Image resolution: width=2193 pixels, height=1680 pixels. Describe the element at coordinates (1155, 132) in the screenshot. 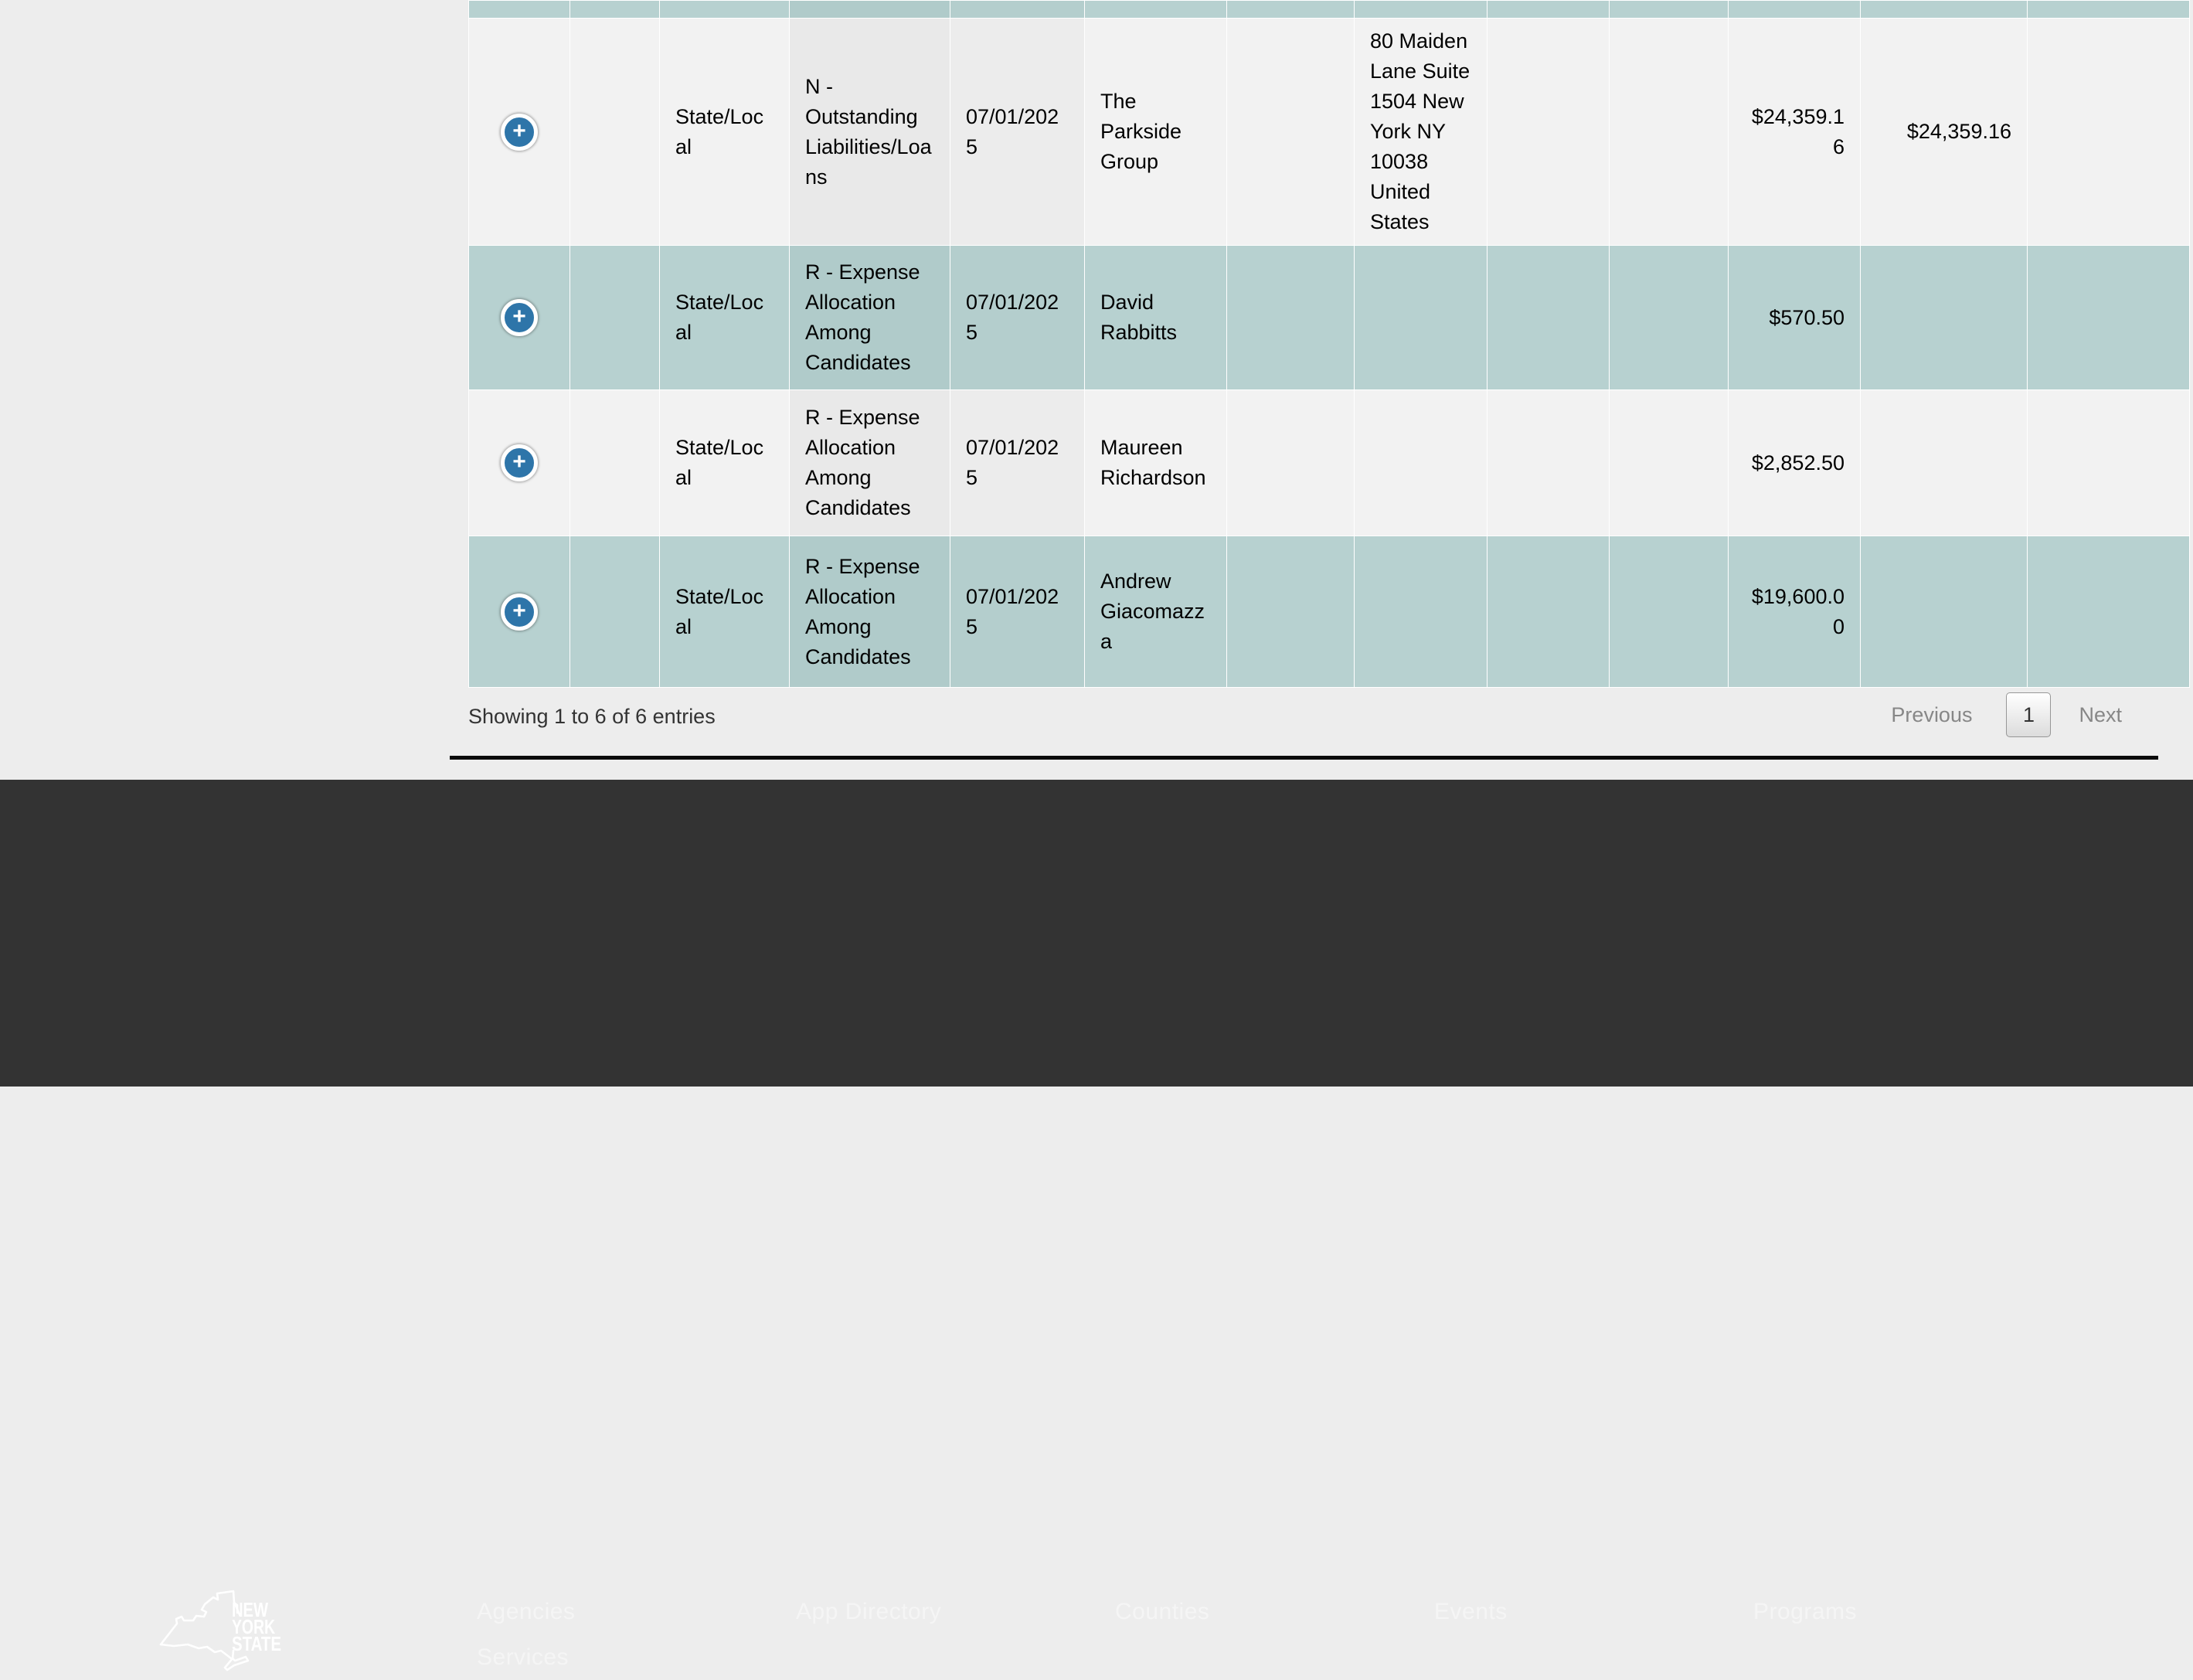

I see `cell-name: The Parkside Group` at that location.